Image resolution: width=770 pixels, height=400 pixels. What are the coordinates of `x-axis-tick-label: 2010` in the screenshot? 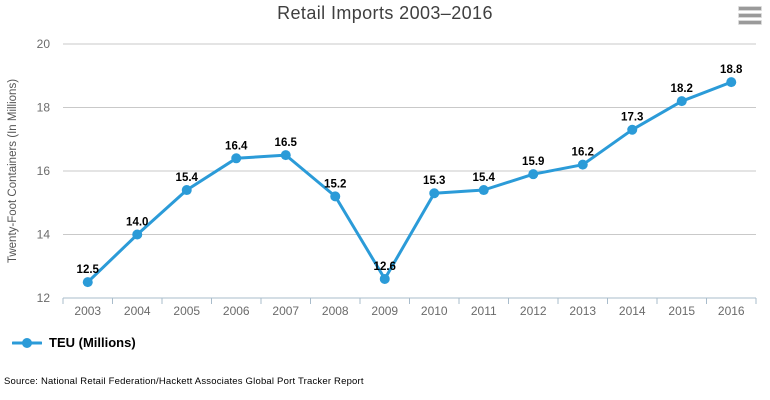 It's located at (434, 311).